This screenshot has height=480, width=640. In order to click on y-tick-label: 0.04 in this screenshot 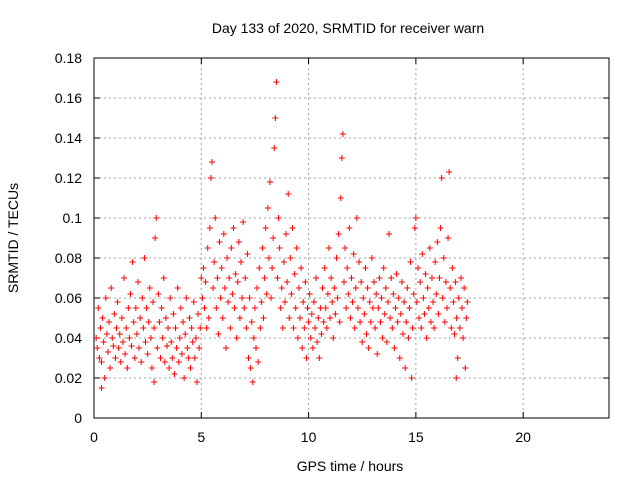, I will do `click(68, 338)`.